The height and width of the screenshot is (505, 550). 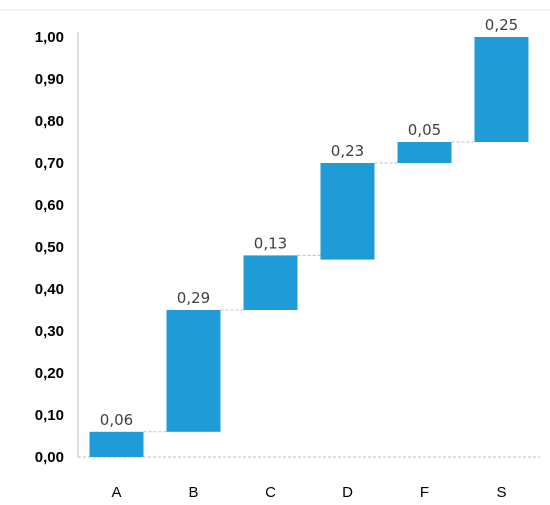 What do you see at coordinates (49, 121) in the screenshot?
I see `y-tick-label: 0,80` at bounding box center [49, 121].